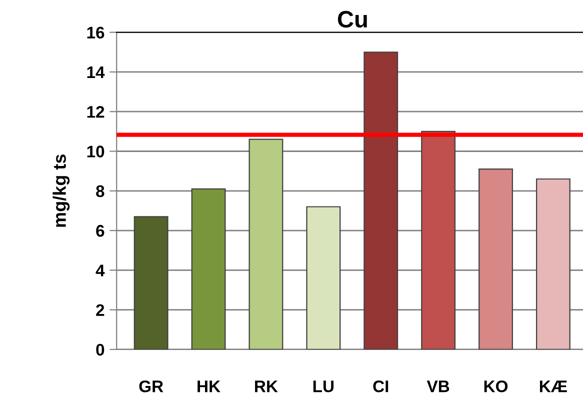 This screenshot has width=583, height=404. Describe the element at coordinates (438, 386) in the screenshot. I see `x-tick-label: VB` at that location.